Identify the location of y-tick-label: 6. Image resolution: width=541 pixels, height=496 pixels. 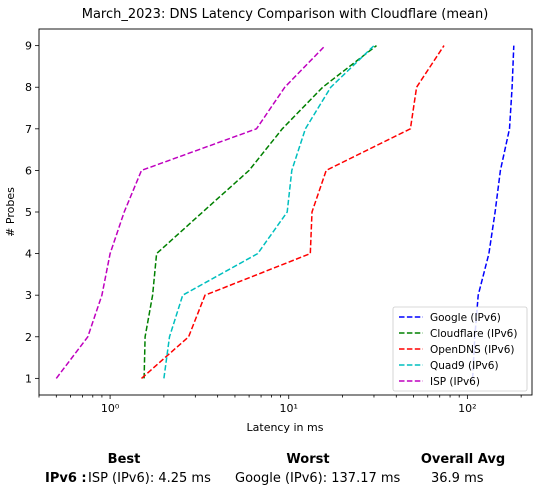
(28, 170).